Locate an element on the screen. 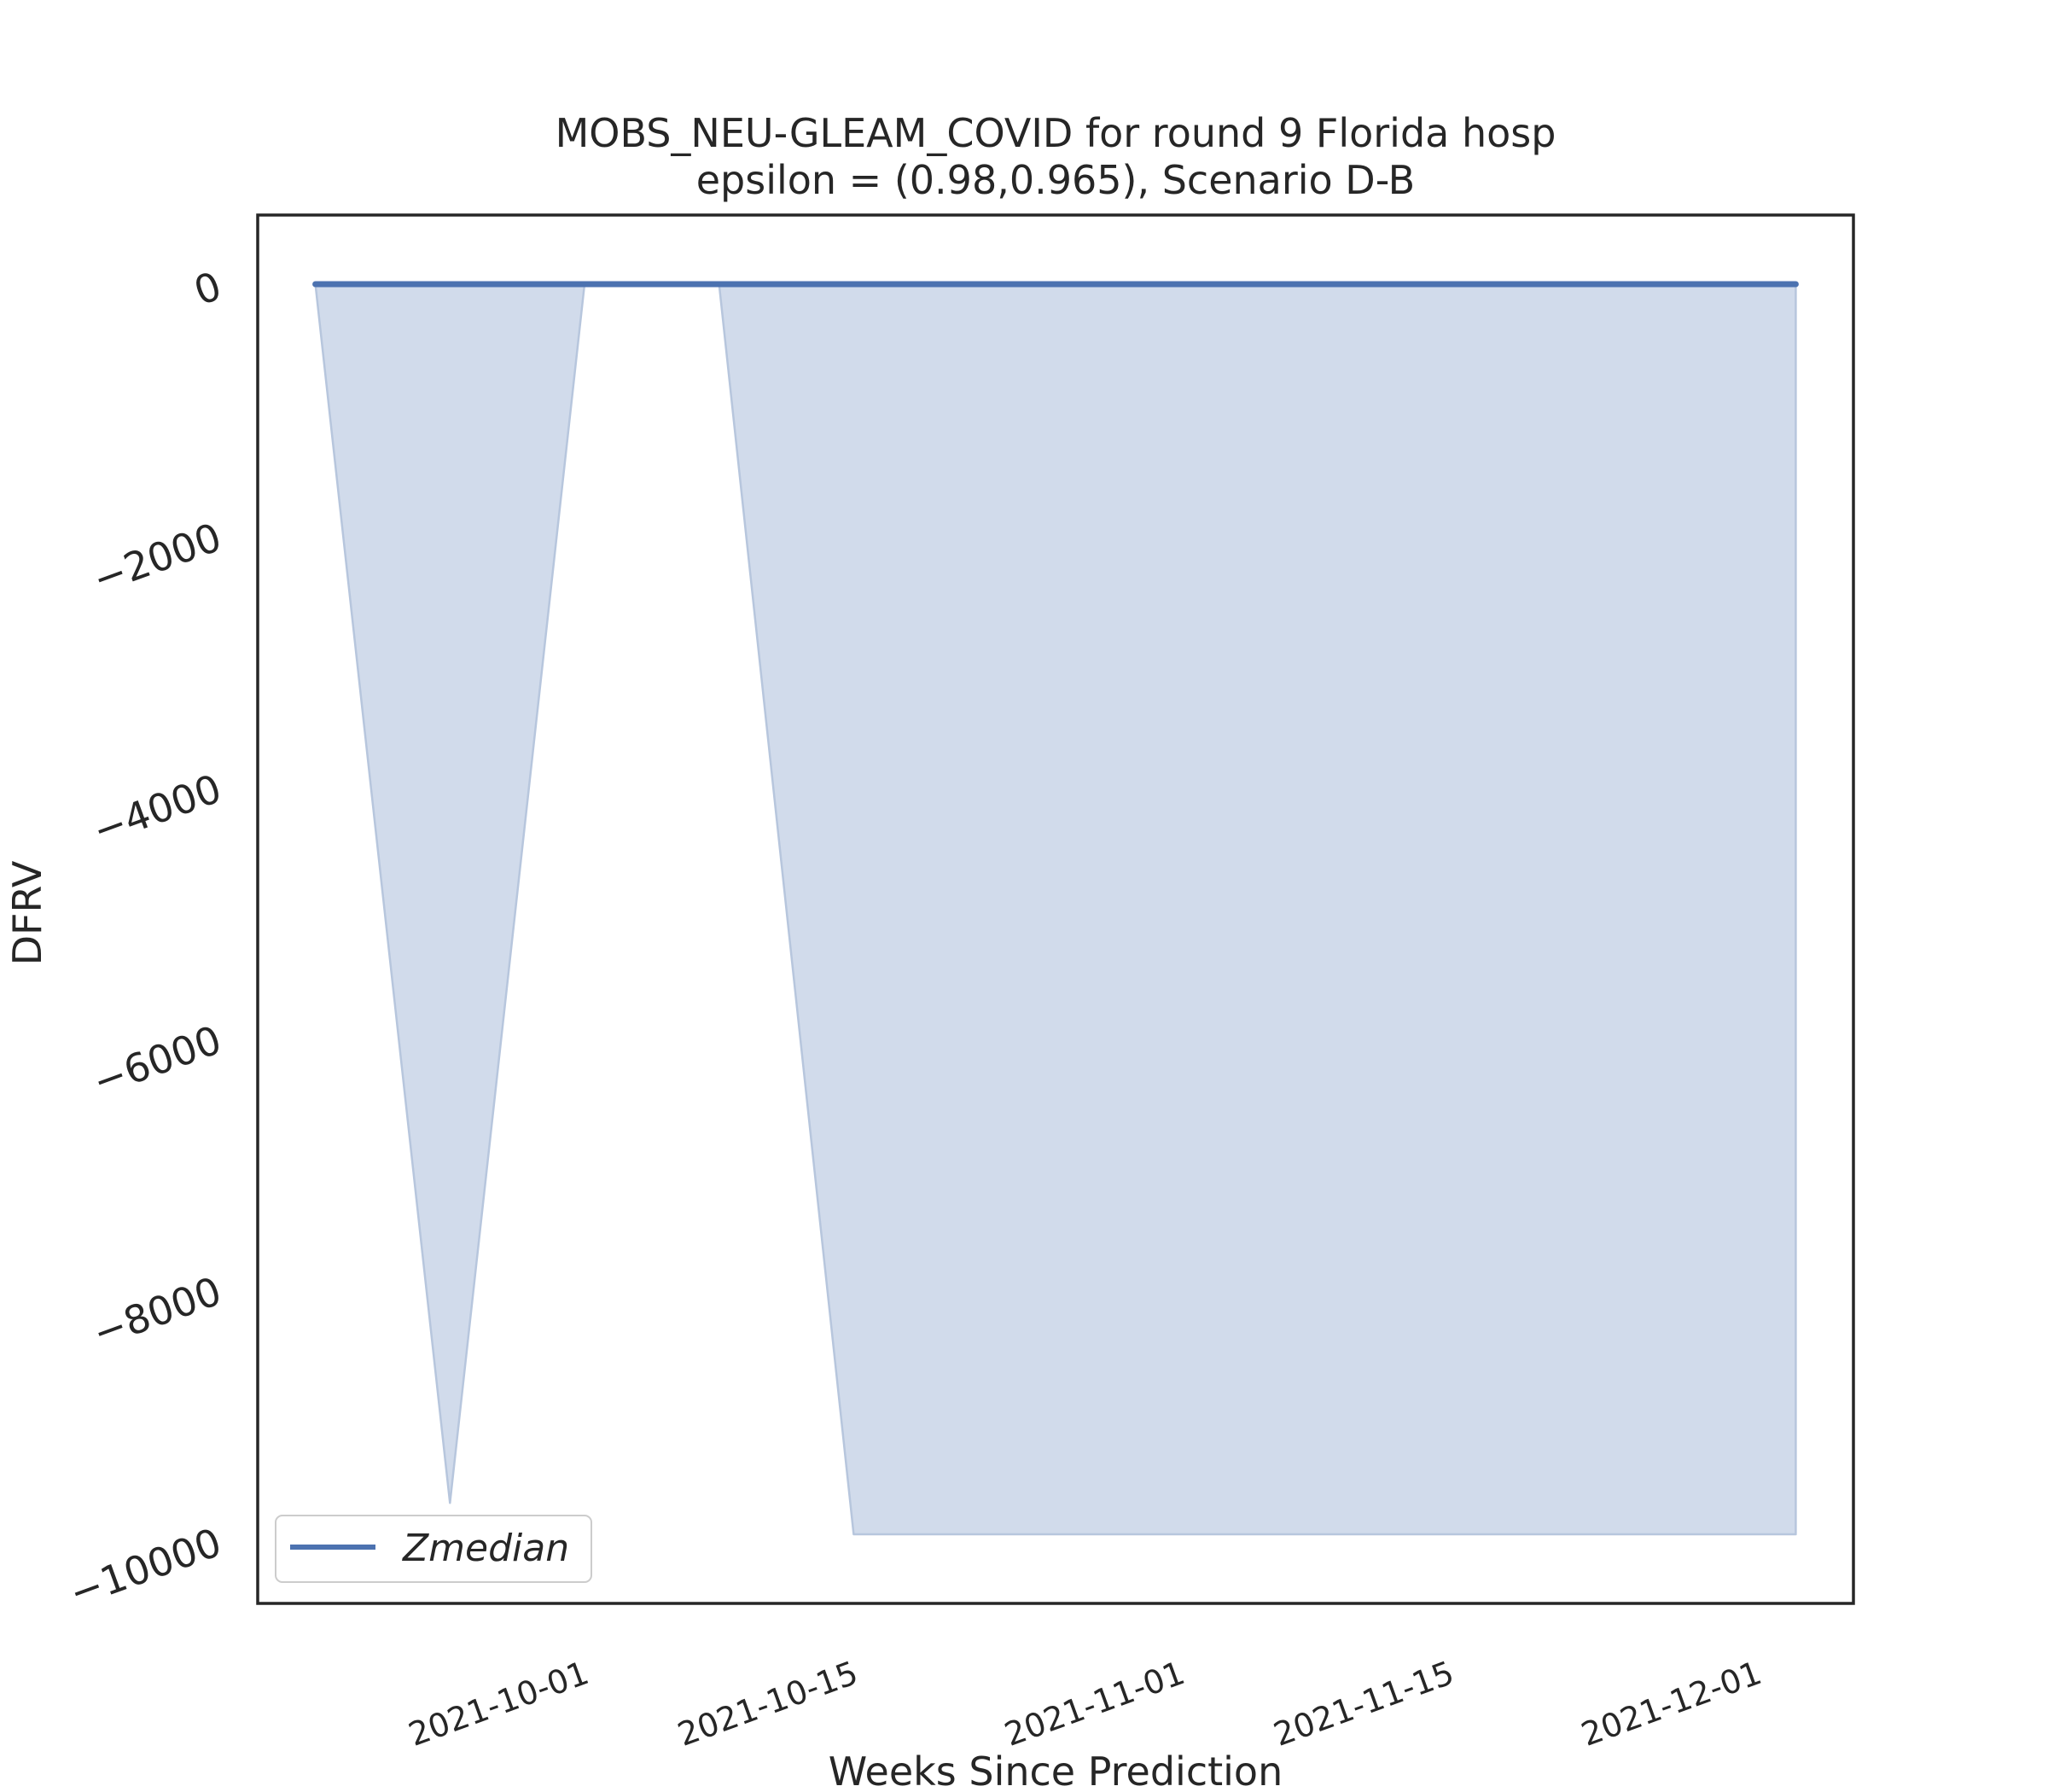 This screenshot has height=1792, width=2048. y-tick-label: −8000 is located at coordinates (157, 1312).